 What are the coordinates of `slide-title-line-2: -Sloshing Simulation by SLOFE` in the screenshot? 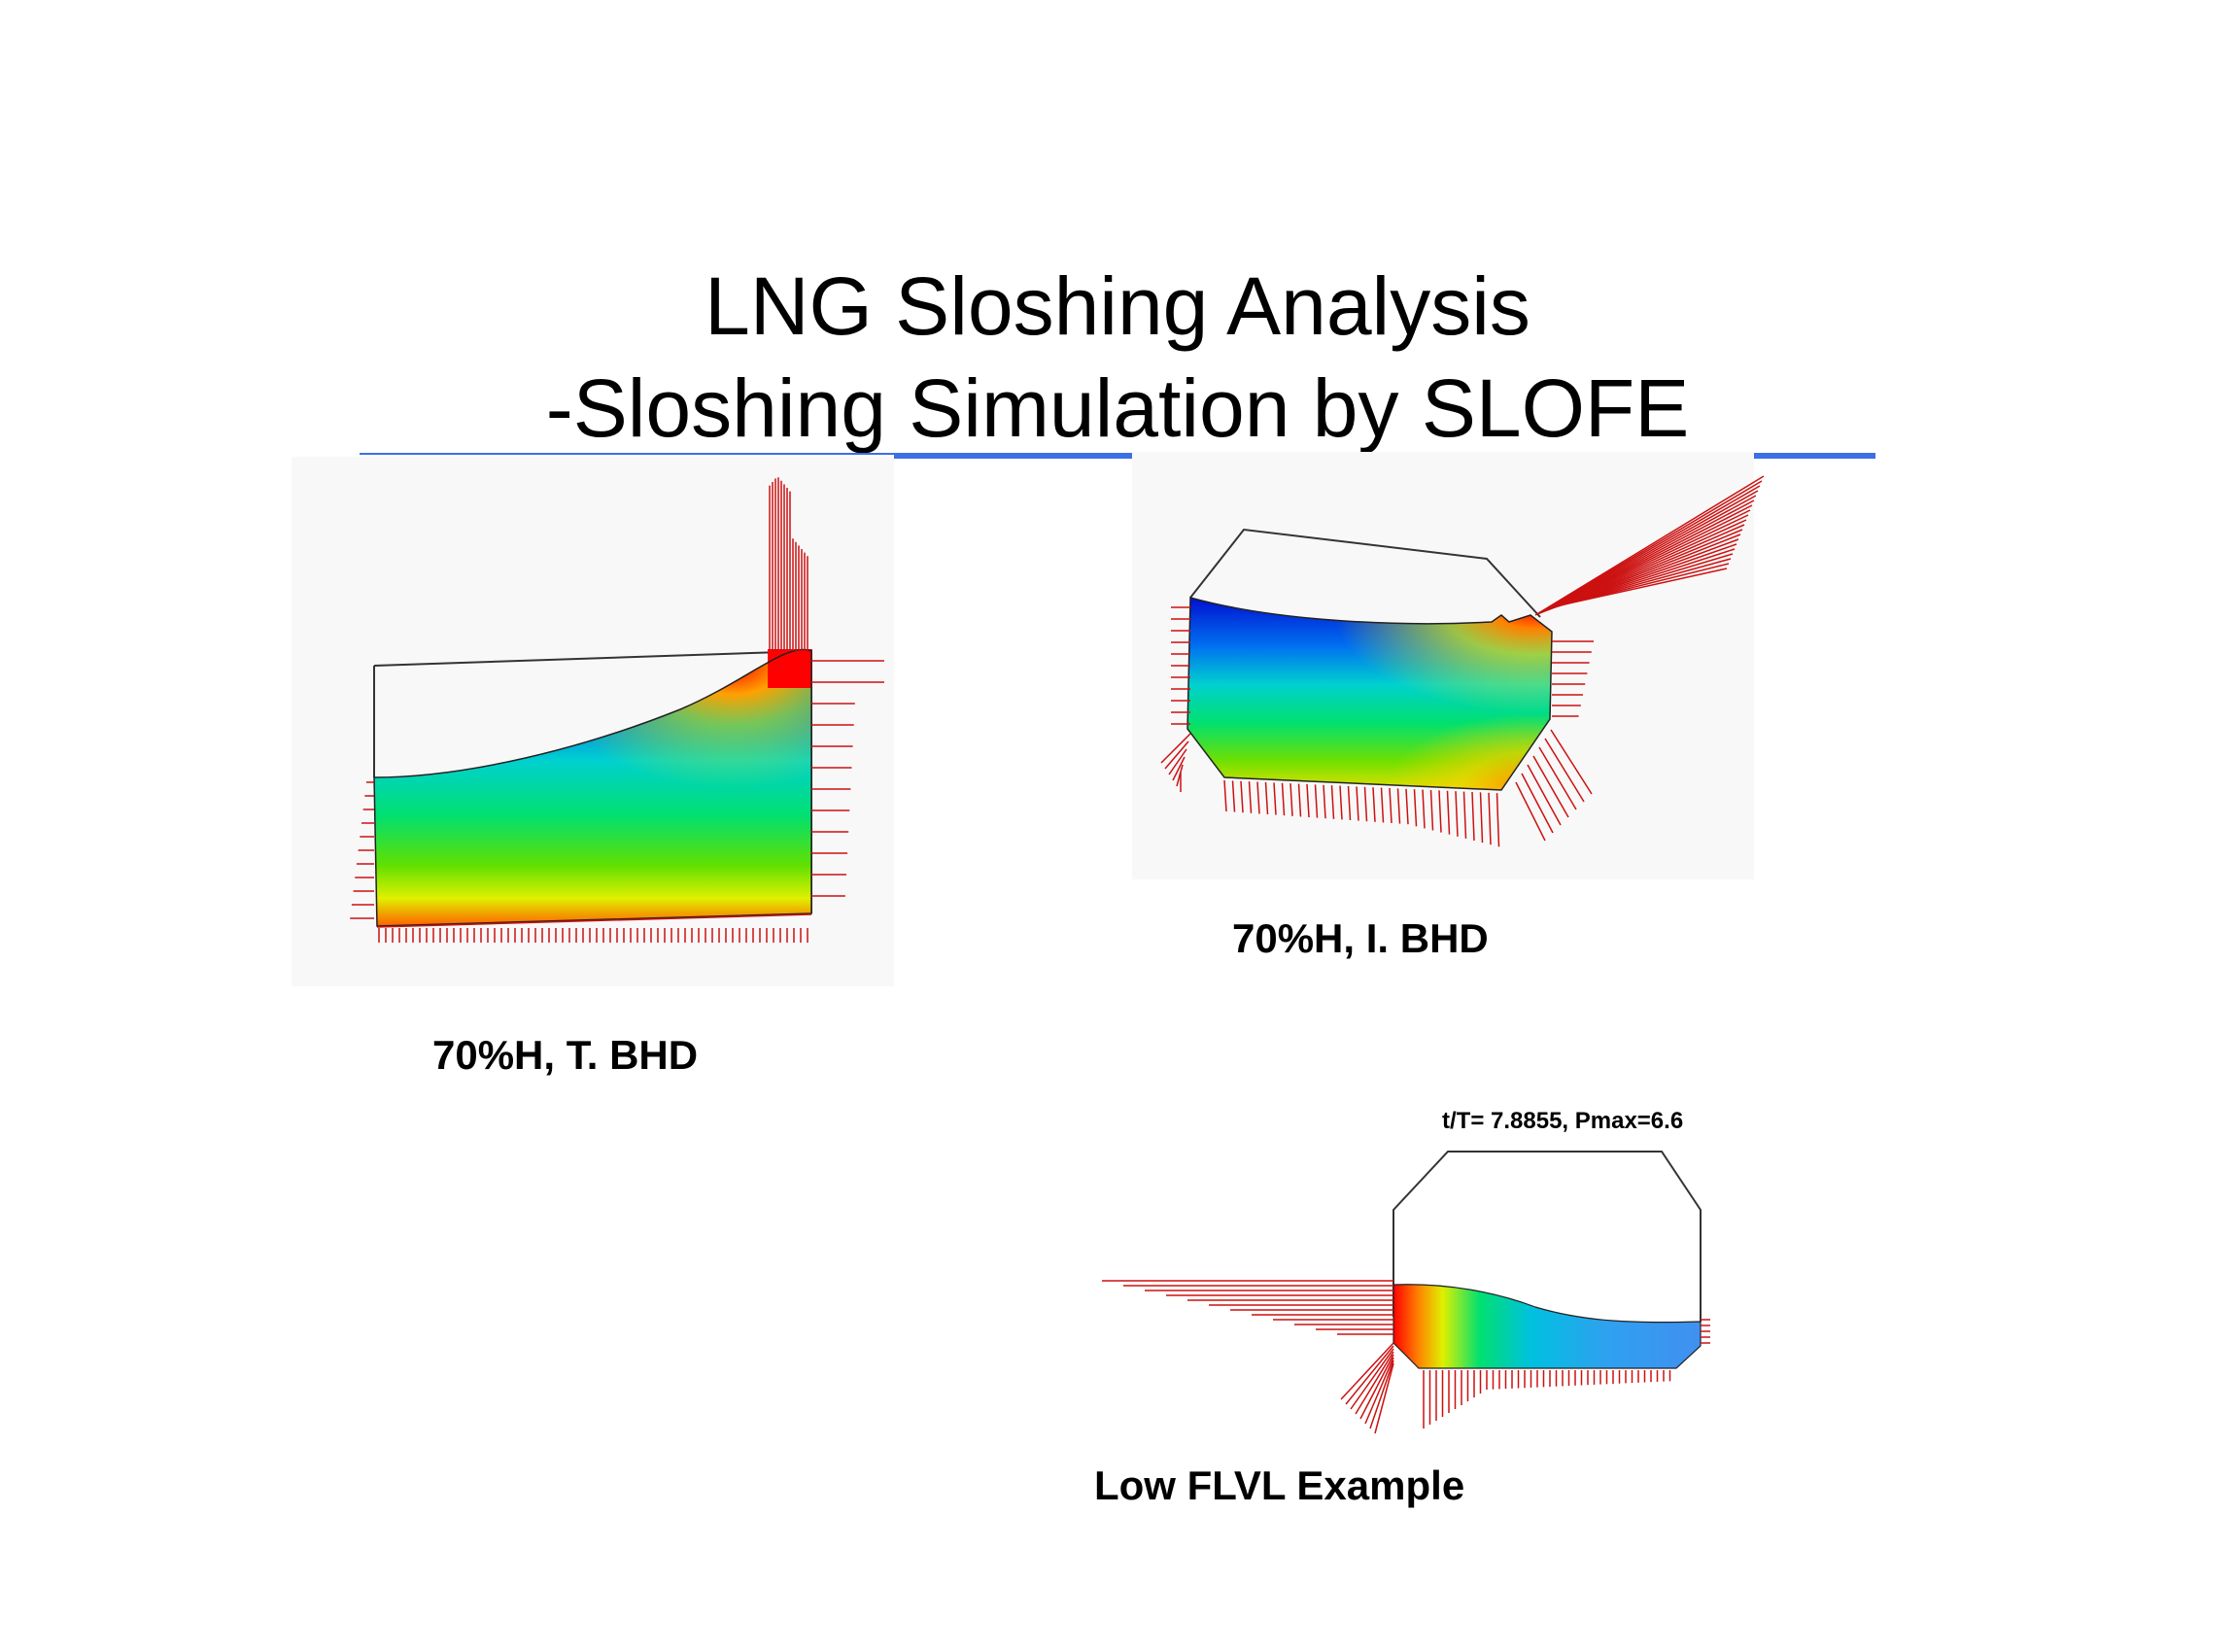 It's located at (1117, 408).